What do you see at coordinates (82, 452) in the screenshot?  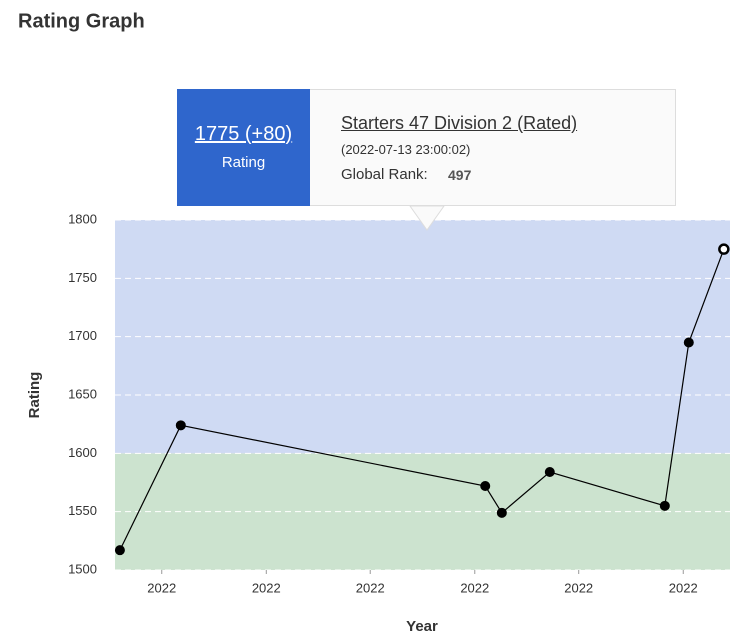 I see `y-tick-label: 1600` at bounding box center [82, 452].